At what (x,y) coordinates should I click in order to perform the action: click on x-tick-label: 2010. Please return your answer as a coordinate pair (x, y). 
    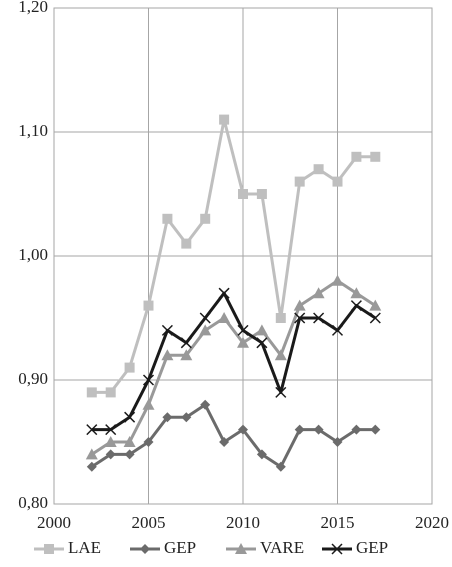
    Looking at the image, I should click on (243, 522).